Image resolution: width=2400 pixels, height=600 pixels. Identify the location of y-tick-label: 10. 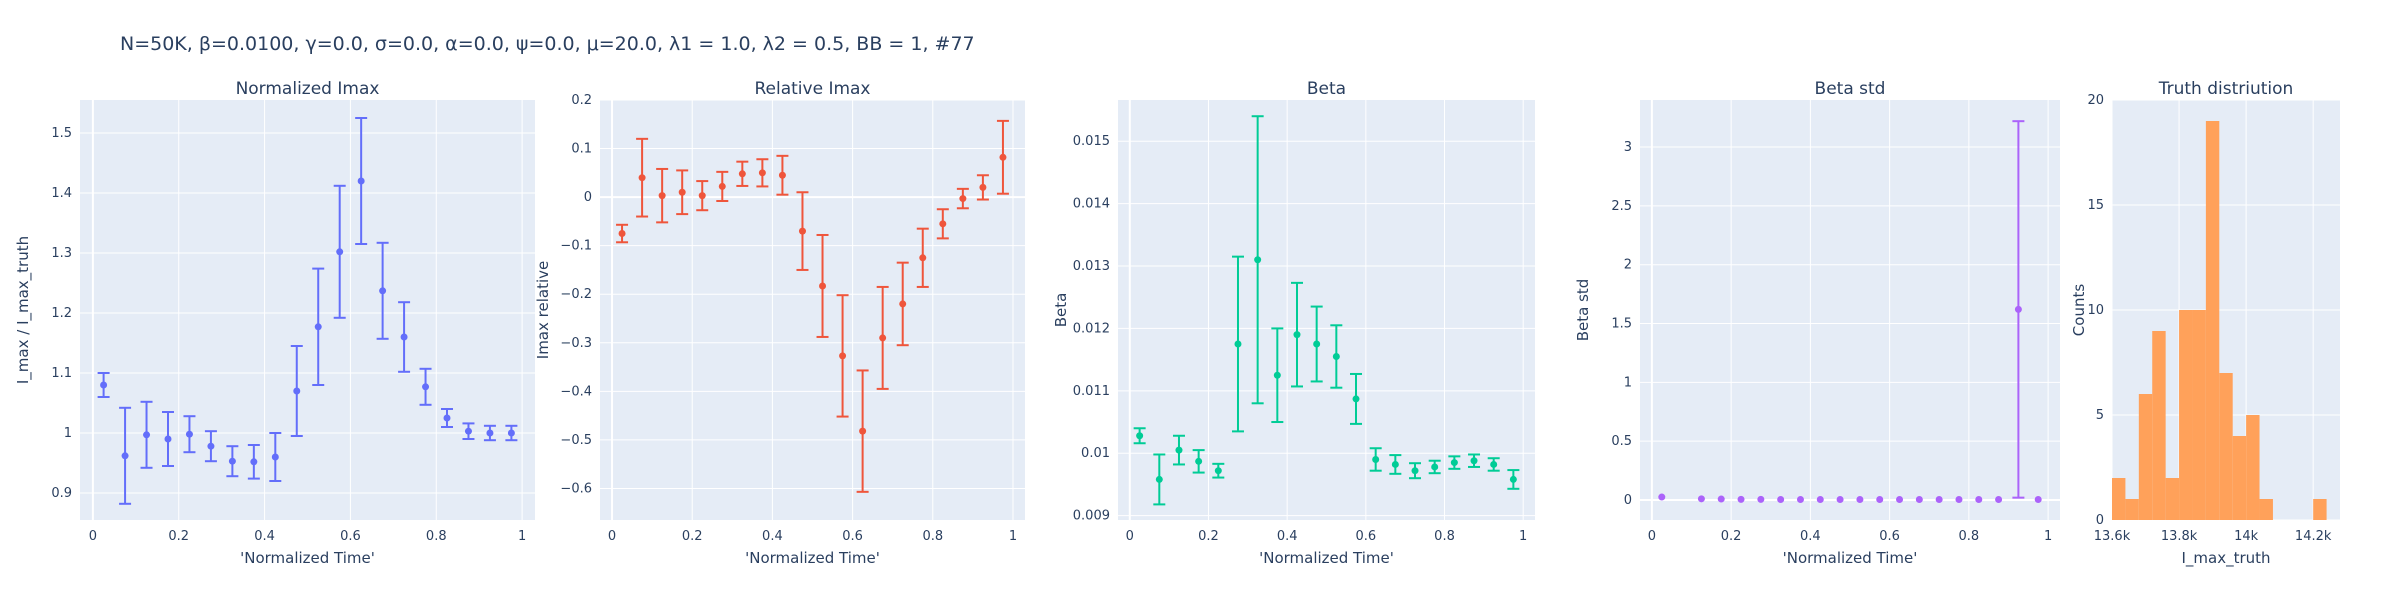
(2095, 310).